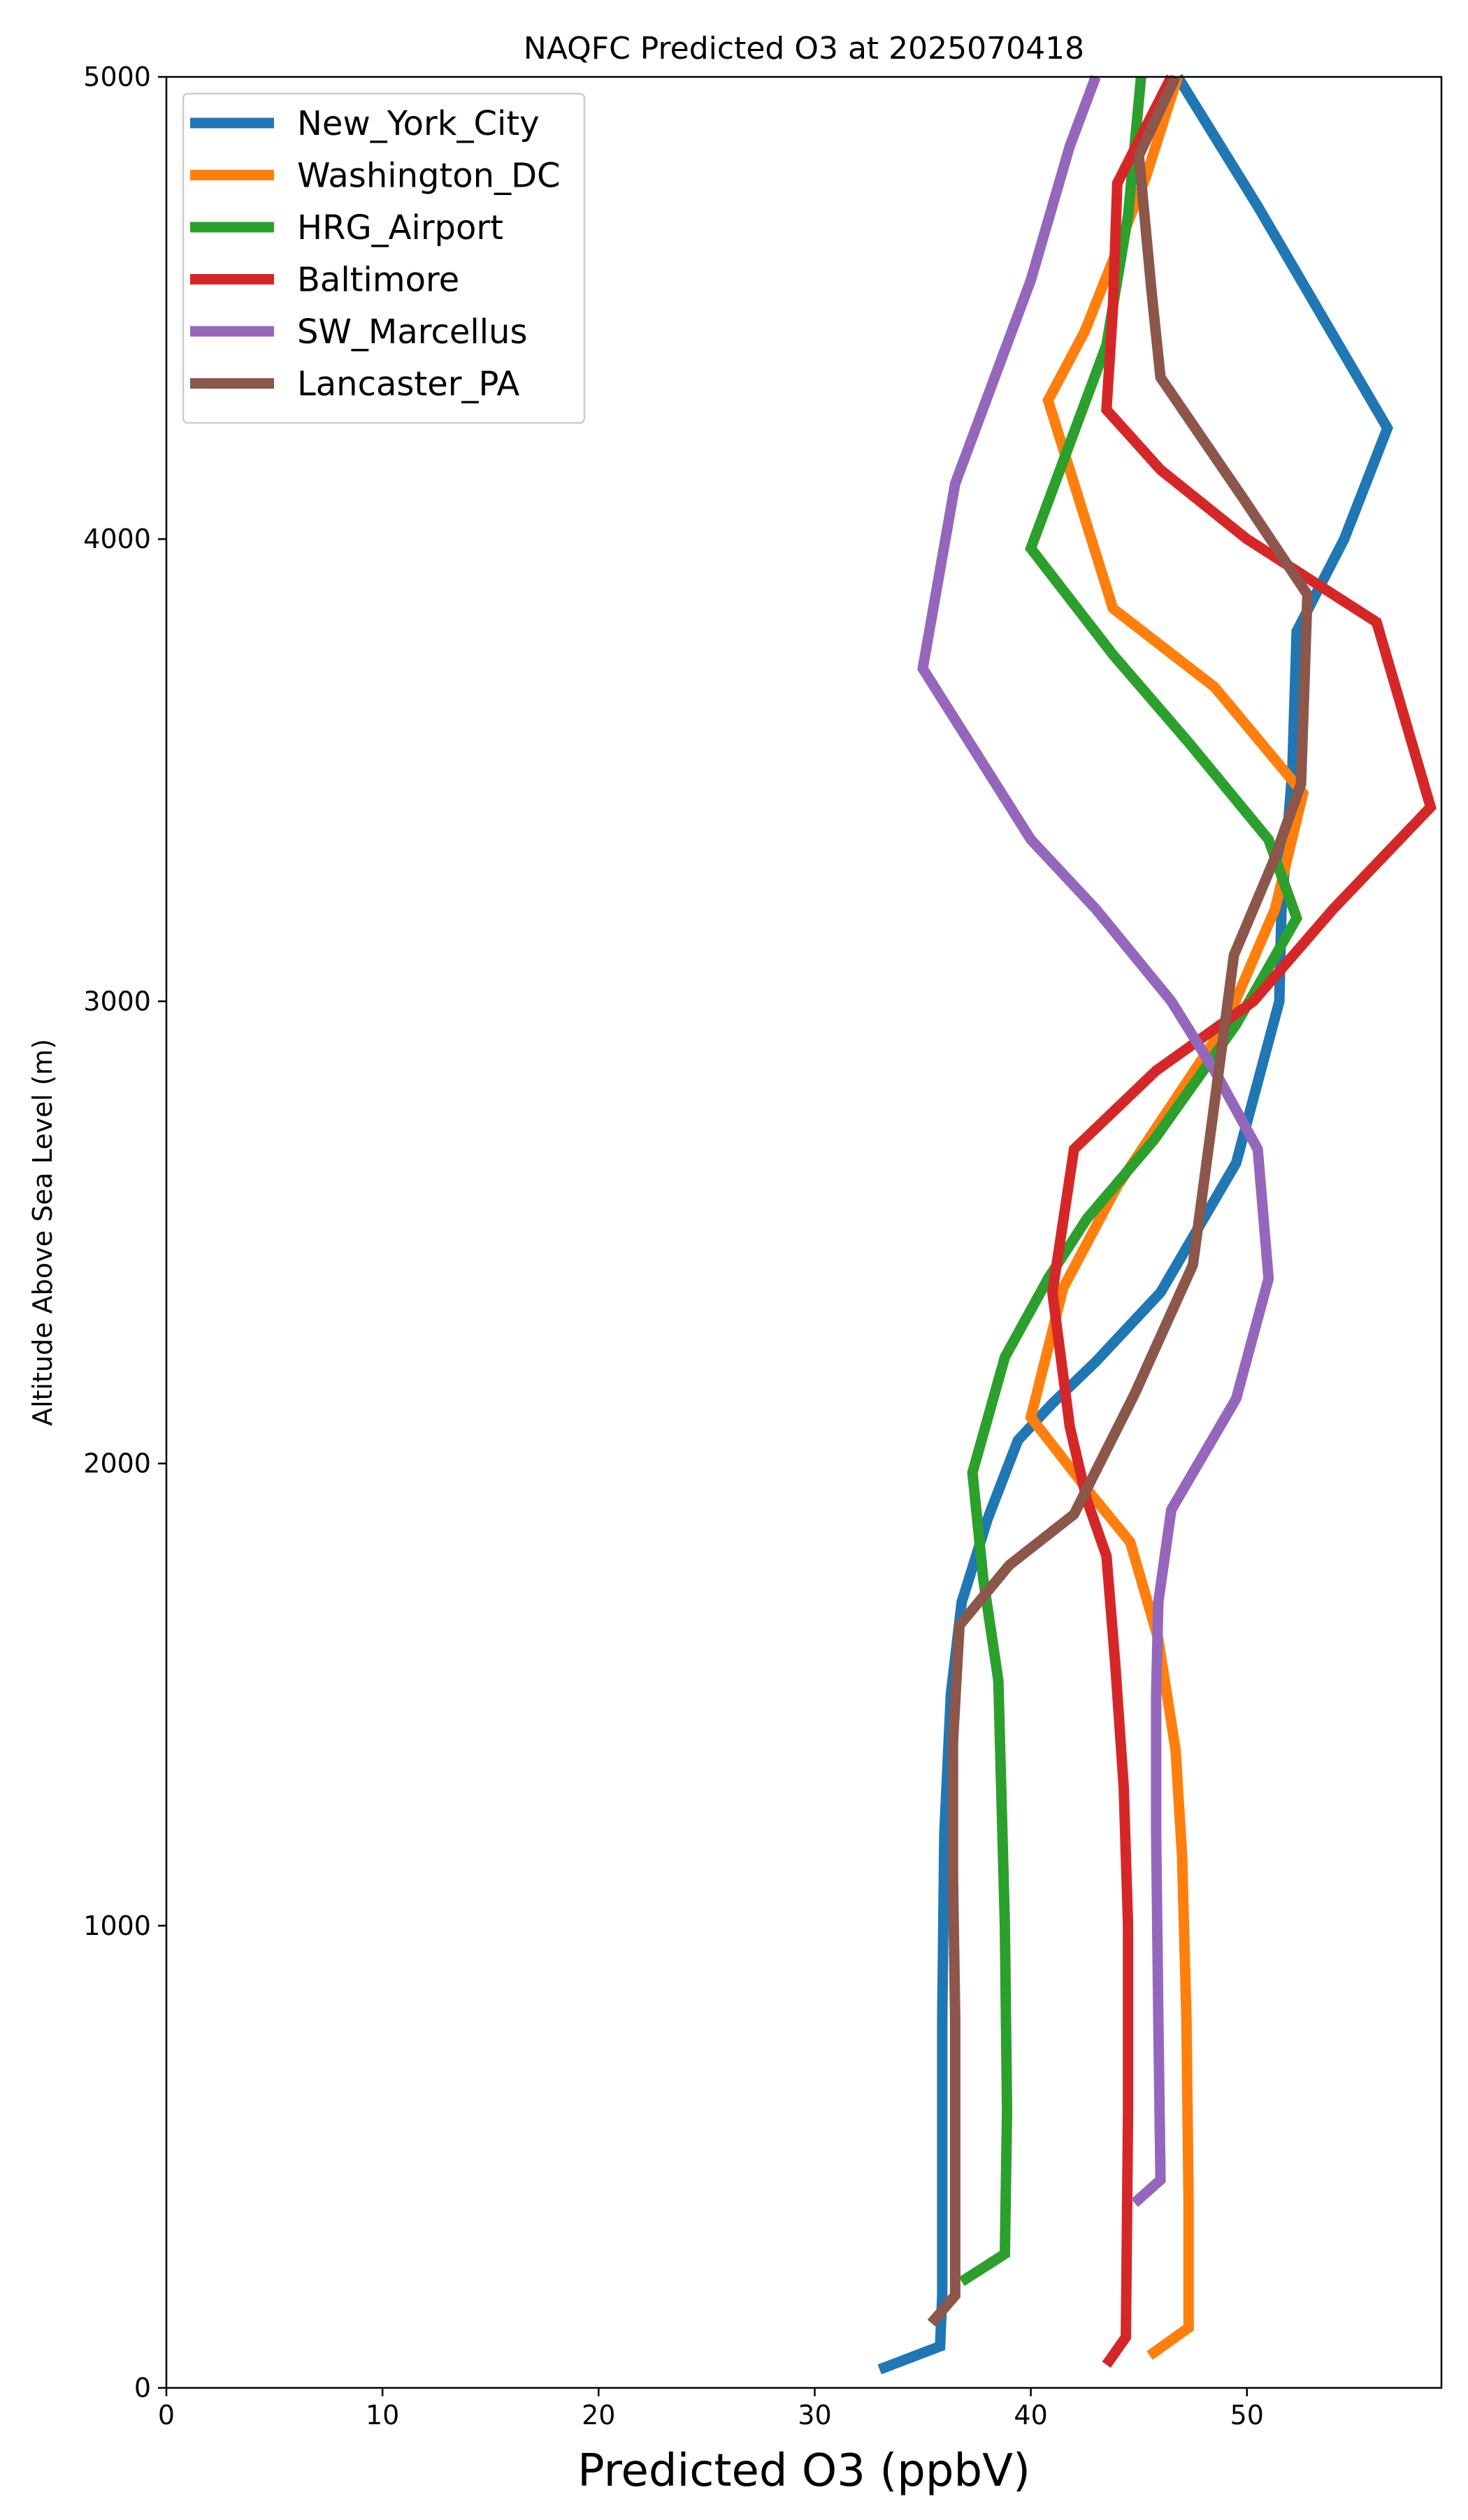  I want to click on legend-label: Baltimore, so click(378, 280).